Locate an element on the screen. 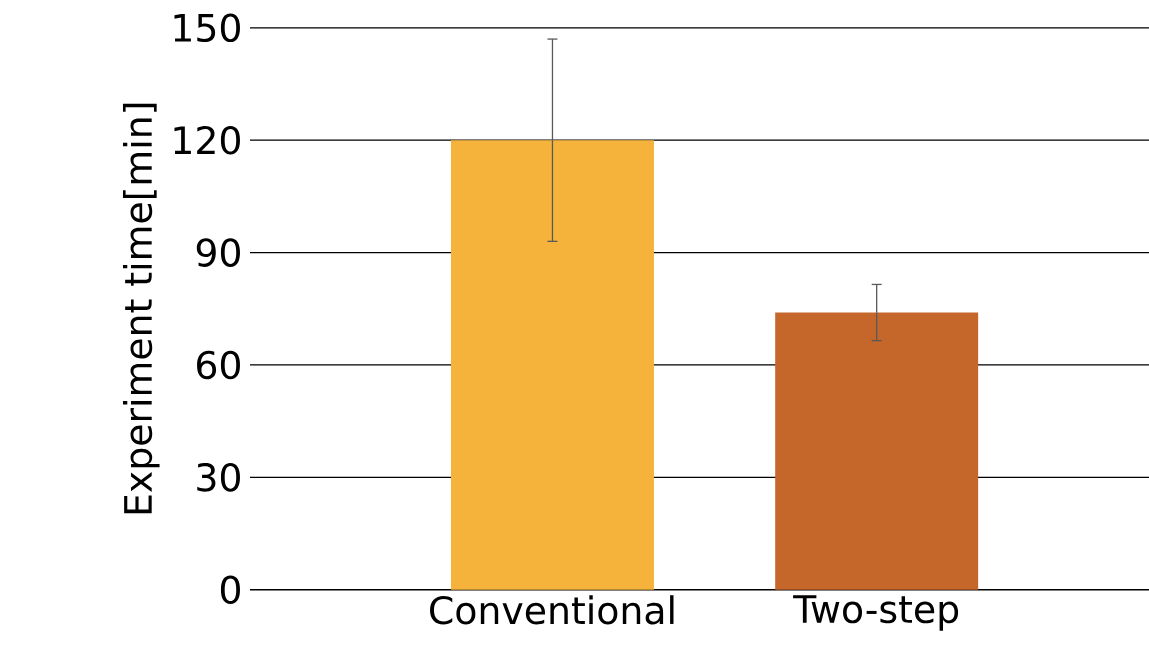 The width and height of the screenshot is (1149, 651). y-axis-title: Experiment time[min] is located at coordinates (141, 308).